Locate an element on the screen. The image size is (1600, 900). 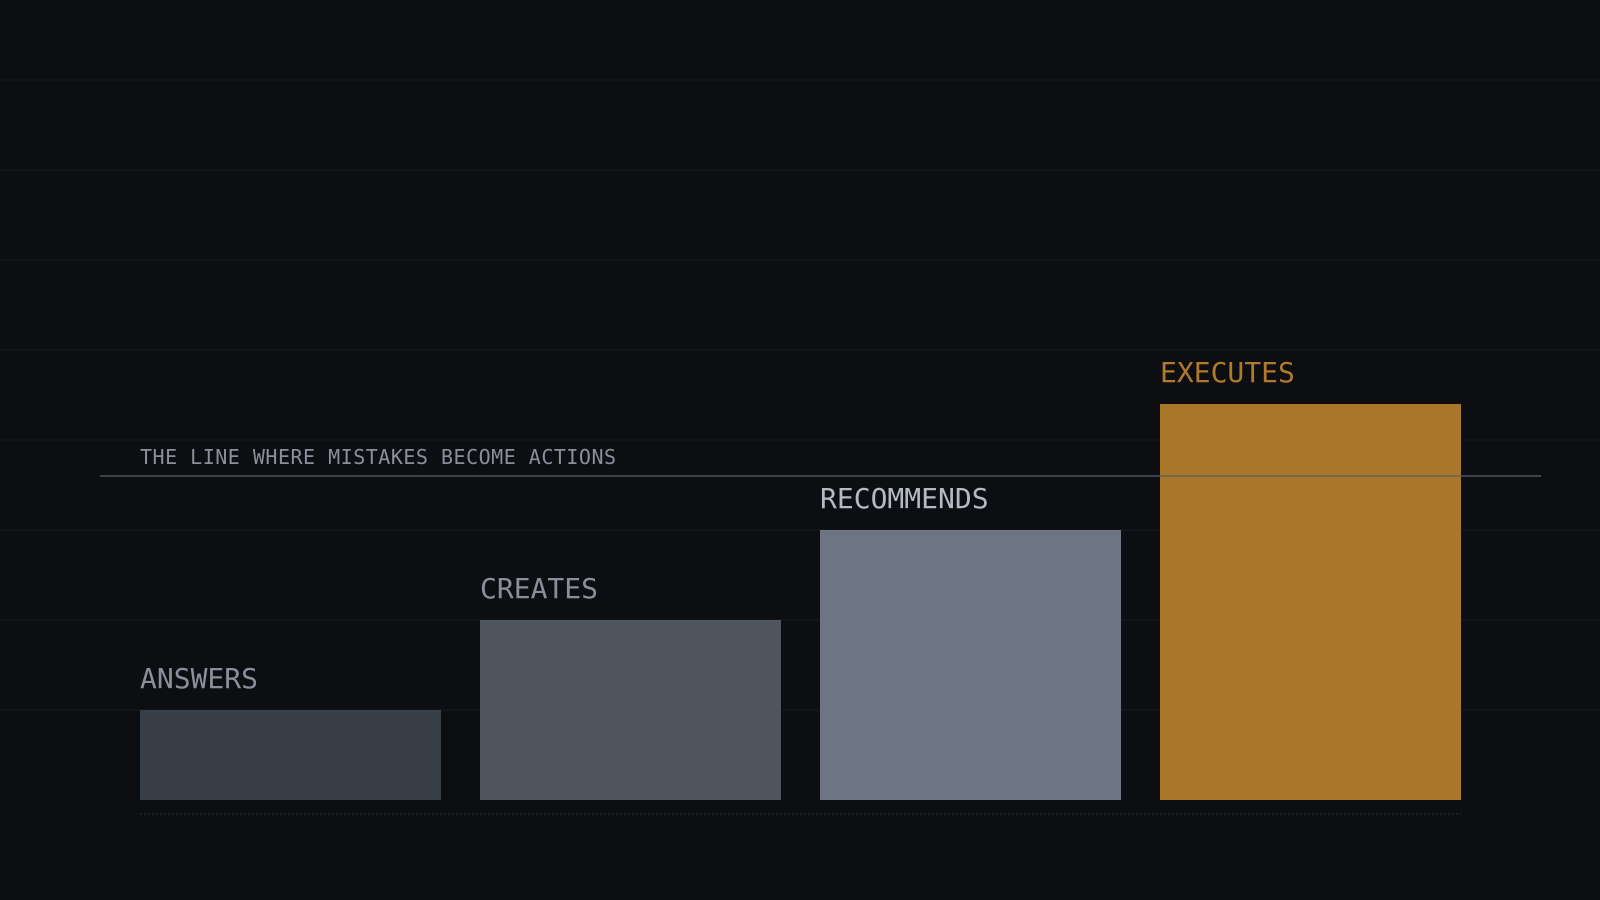
bar-answers is located at coordinates (290, 755).